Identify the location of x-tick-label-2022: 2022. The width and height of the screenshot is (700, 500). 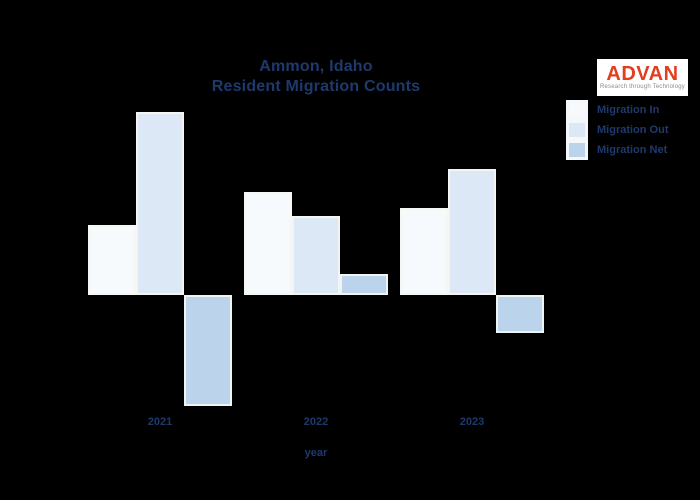
(316, 422).